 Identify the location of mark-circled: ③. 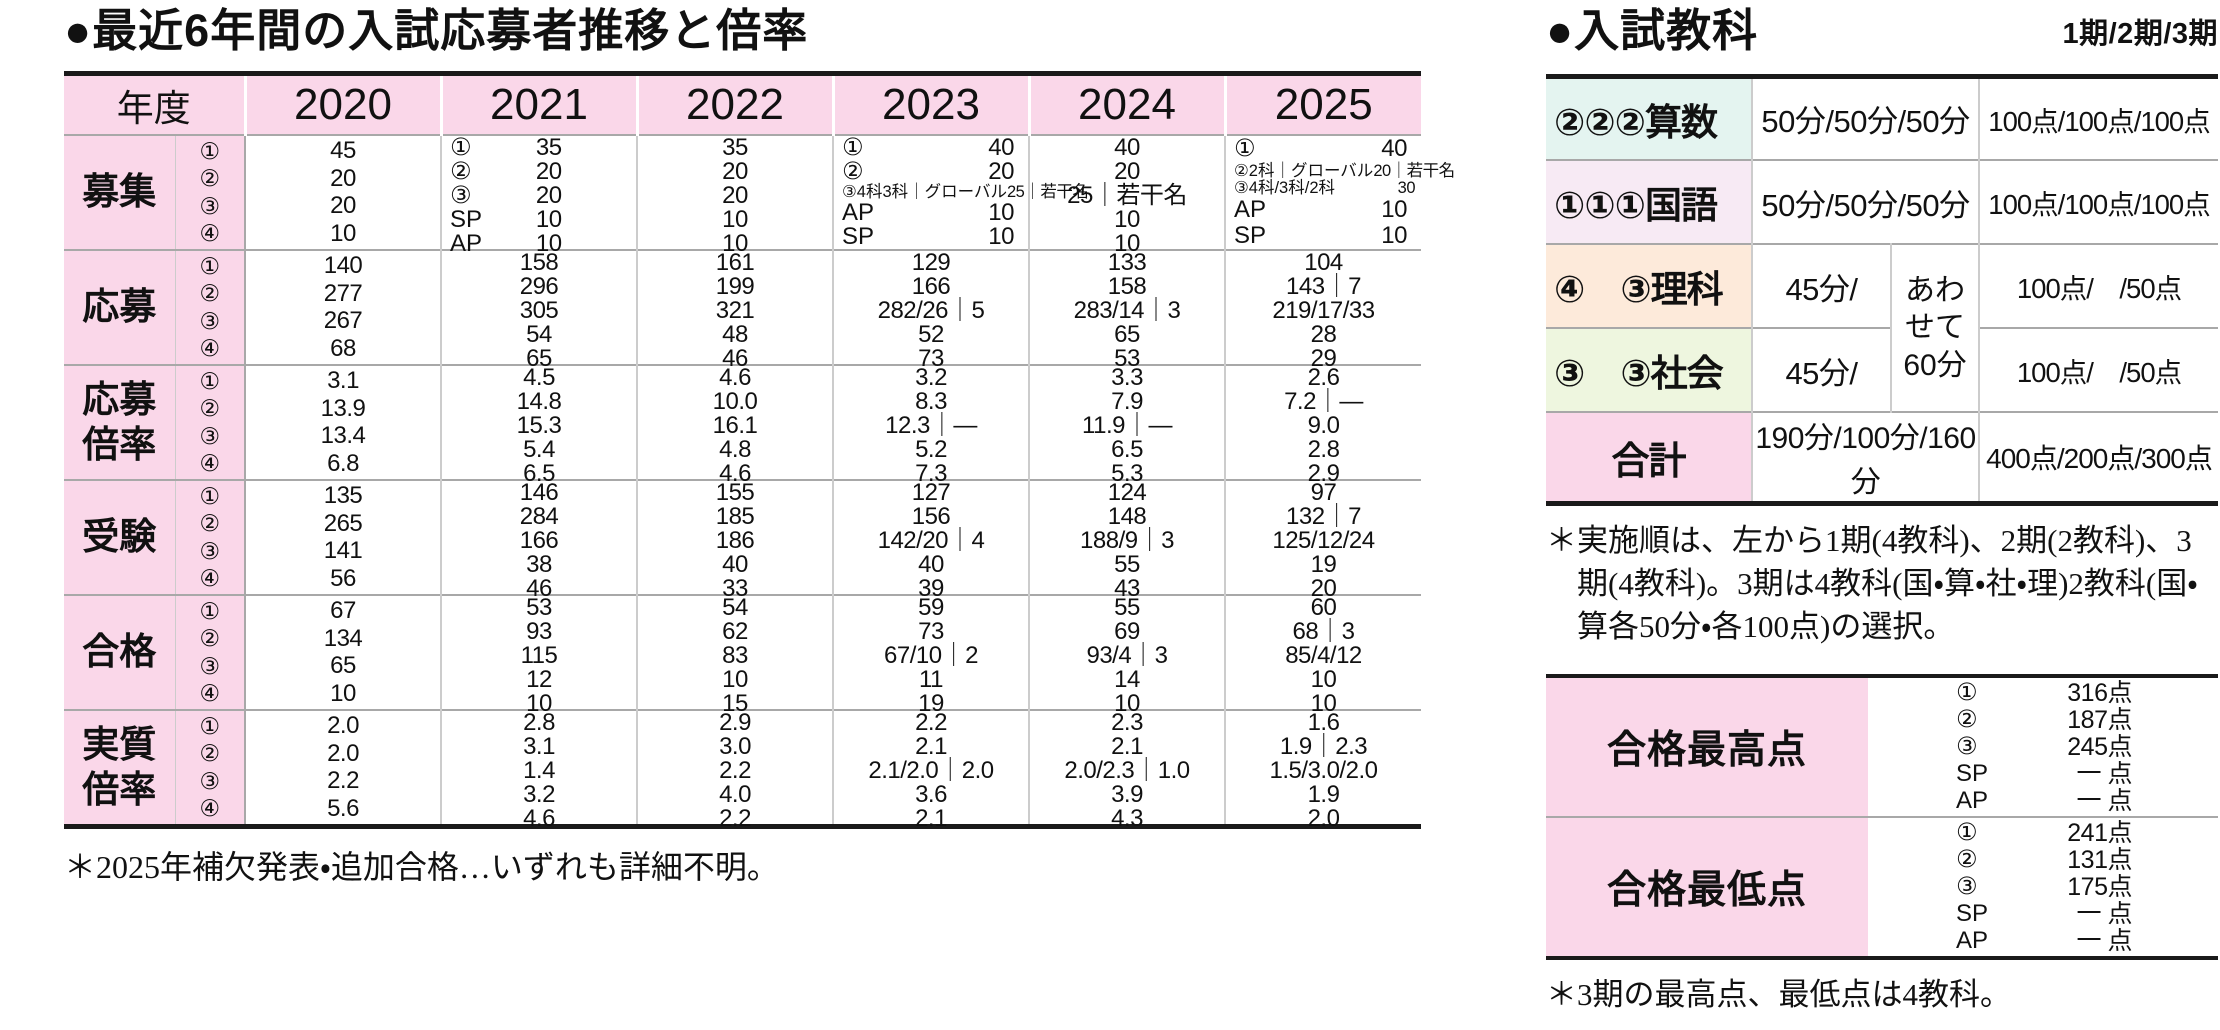
(210, 550).